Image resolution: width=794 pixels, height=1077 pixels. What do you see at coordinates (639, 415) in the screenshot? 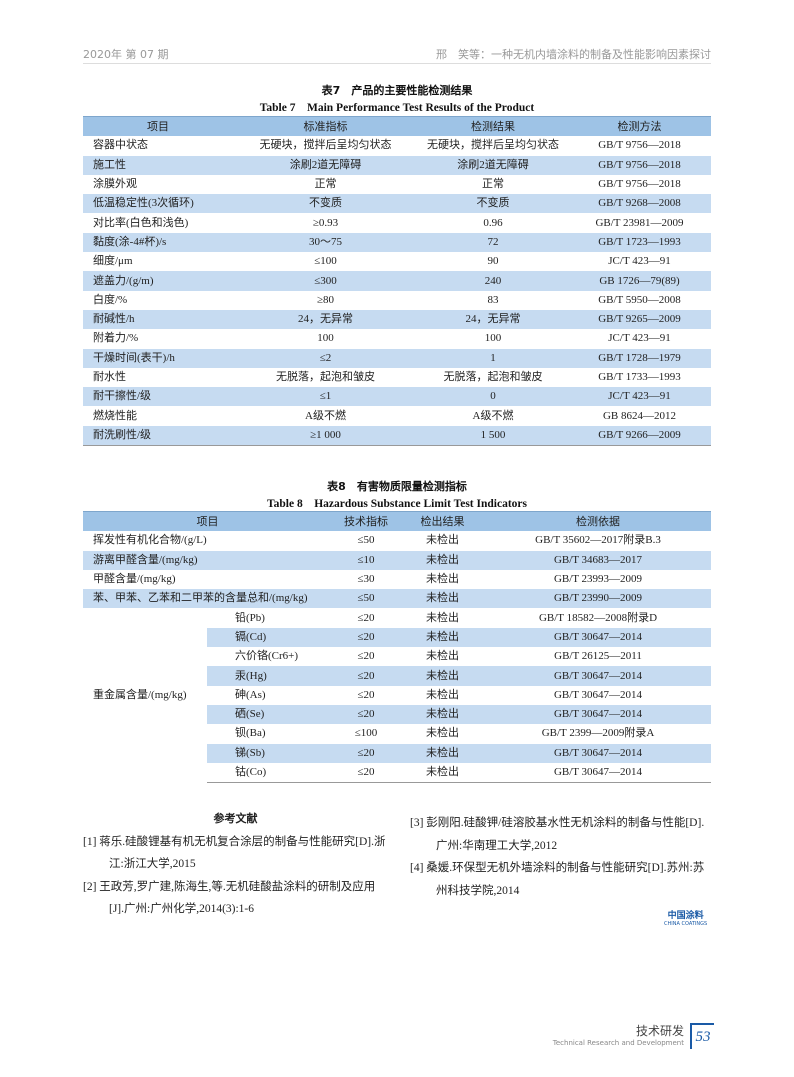
I see `table-cell: GB 8624—2012` at bounding box center [639, 415].